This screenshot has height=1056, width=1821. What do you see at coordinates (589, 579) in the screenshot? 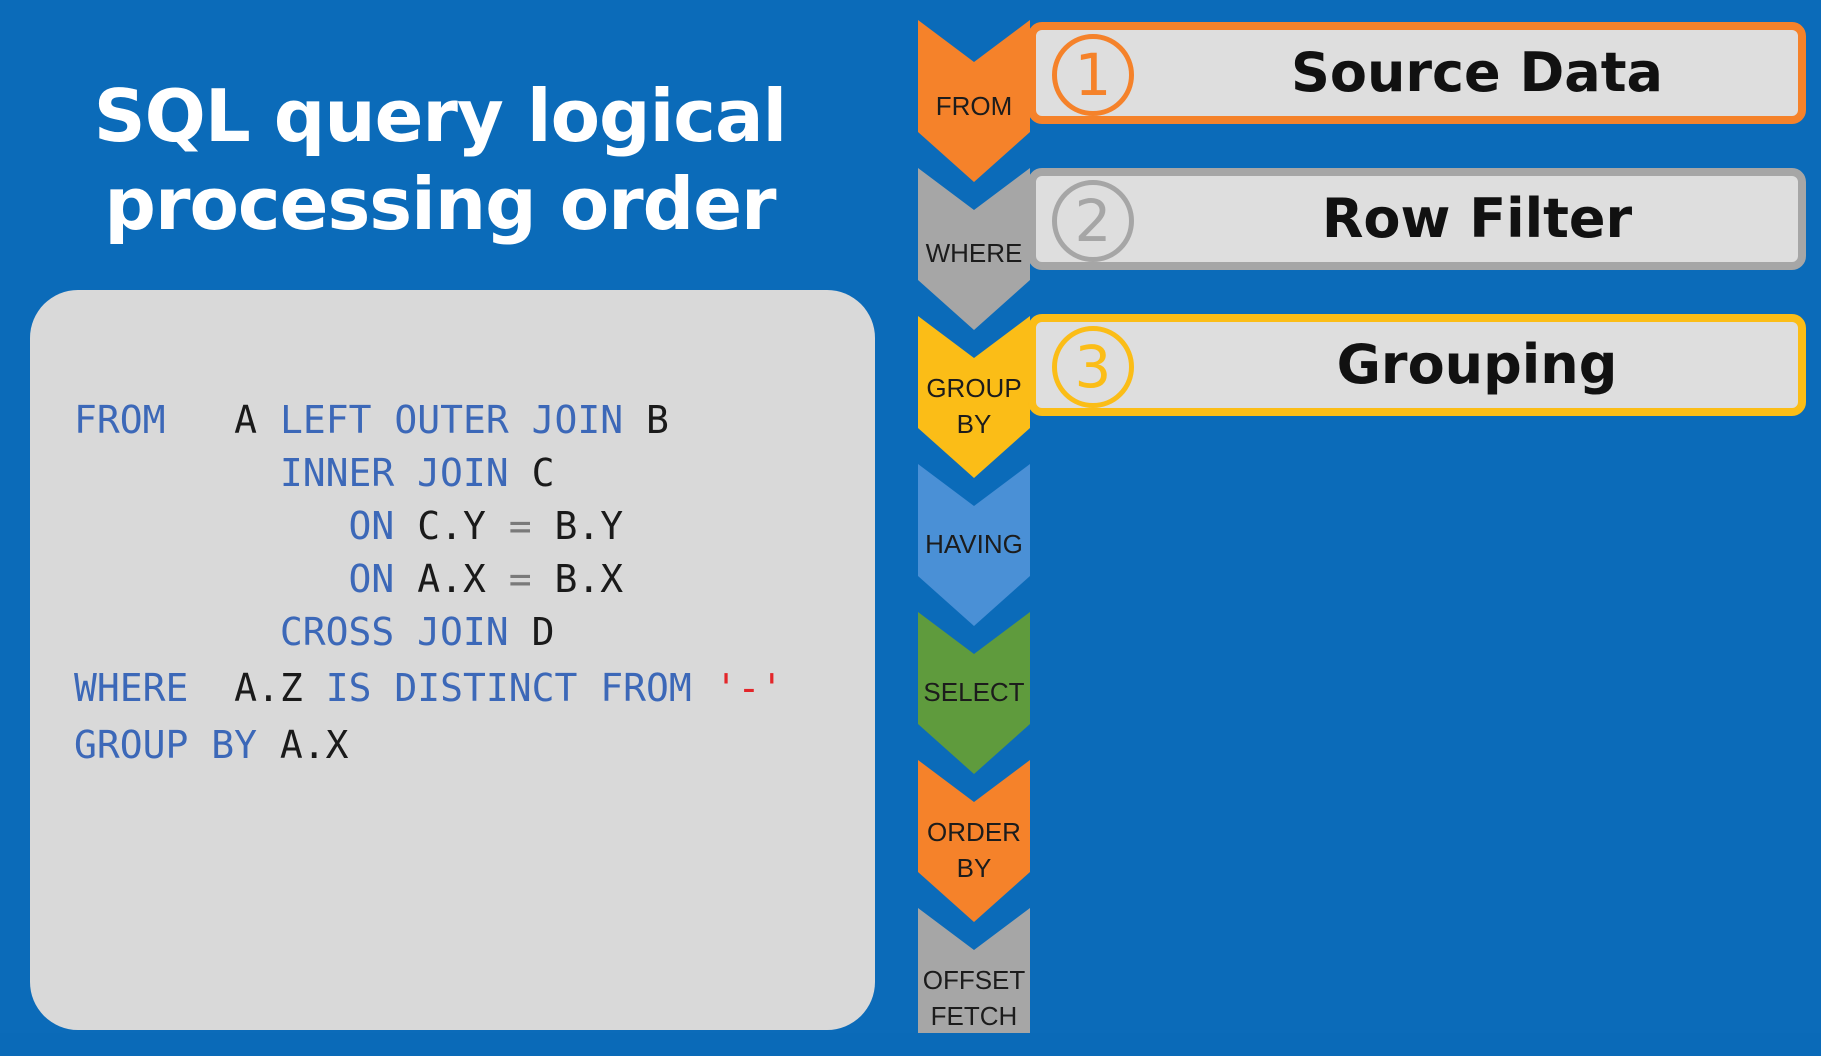
I see `code-identifier: B.X` at bounding box center [589, 579].